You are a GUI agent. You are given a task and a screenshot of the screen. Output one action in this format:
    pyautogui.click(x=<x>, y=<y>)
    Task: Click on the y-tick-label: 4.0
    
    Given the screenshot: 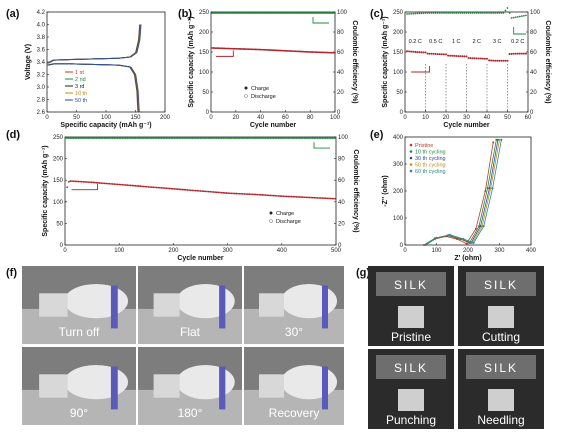 What is the action you would take?
    pyautogui.click(x=41, y=26)
    